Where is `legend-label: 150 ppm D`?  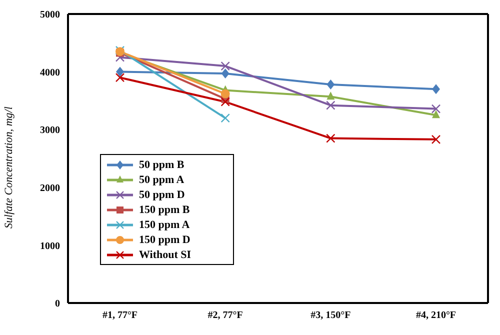 legend-label: 150 ppm D is located at coordinates (164, 240).